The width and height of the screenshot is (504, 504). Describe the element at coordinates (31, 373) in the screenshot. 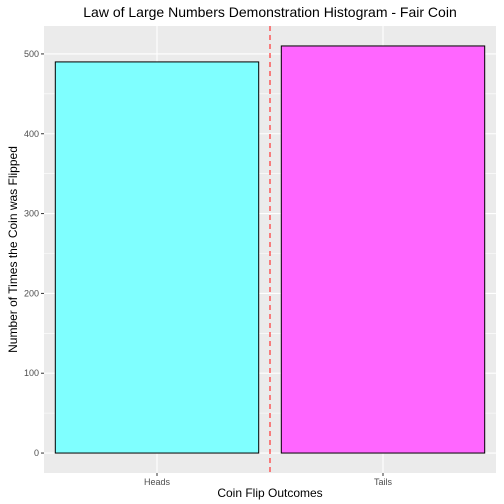

I see `y-tick-label: 100` at that location.